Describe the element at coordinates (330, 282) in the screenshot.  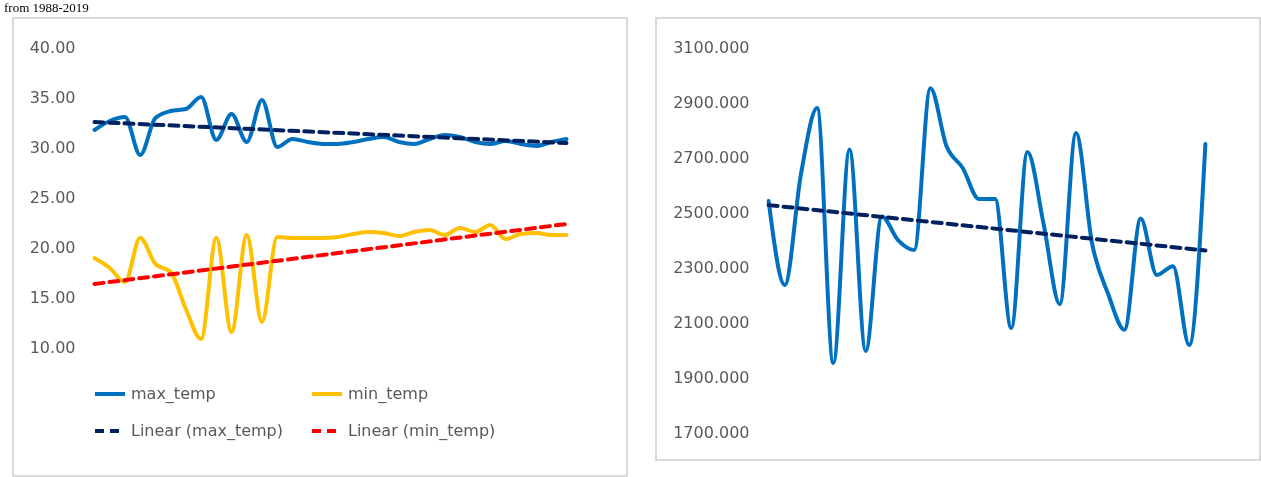
I see `line-series` at that location.